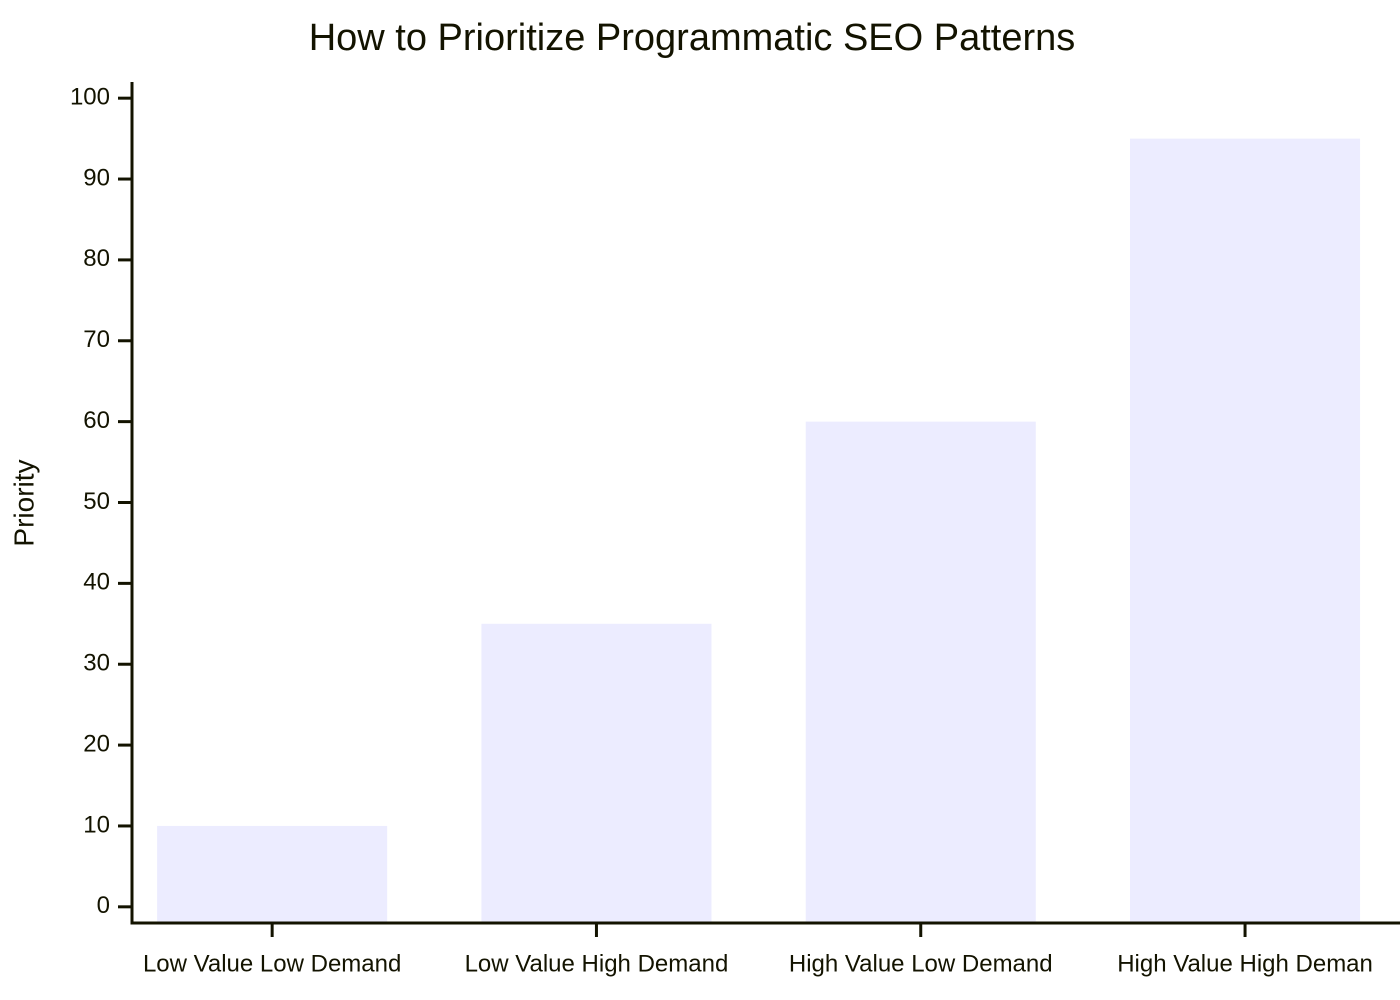  I want to click on y-tick-label: 60, so click(96, 420).